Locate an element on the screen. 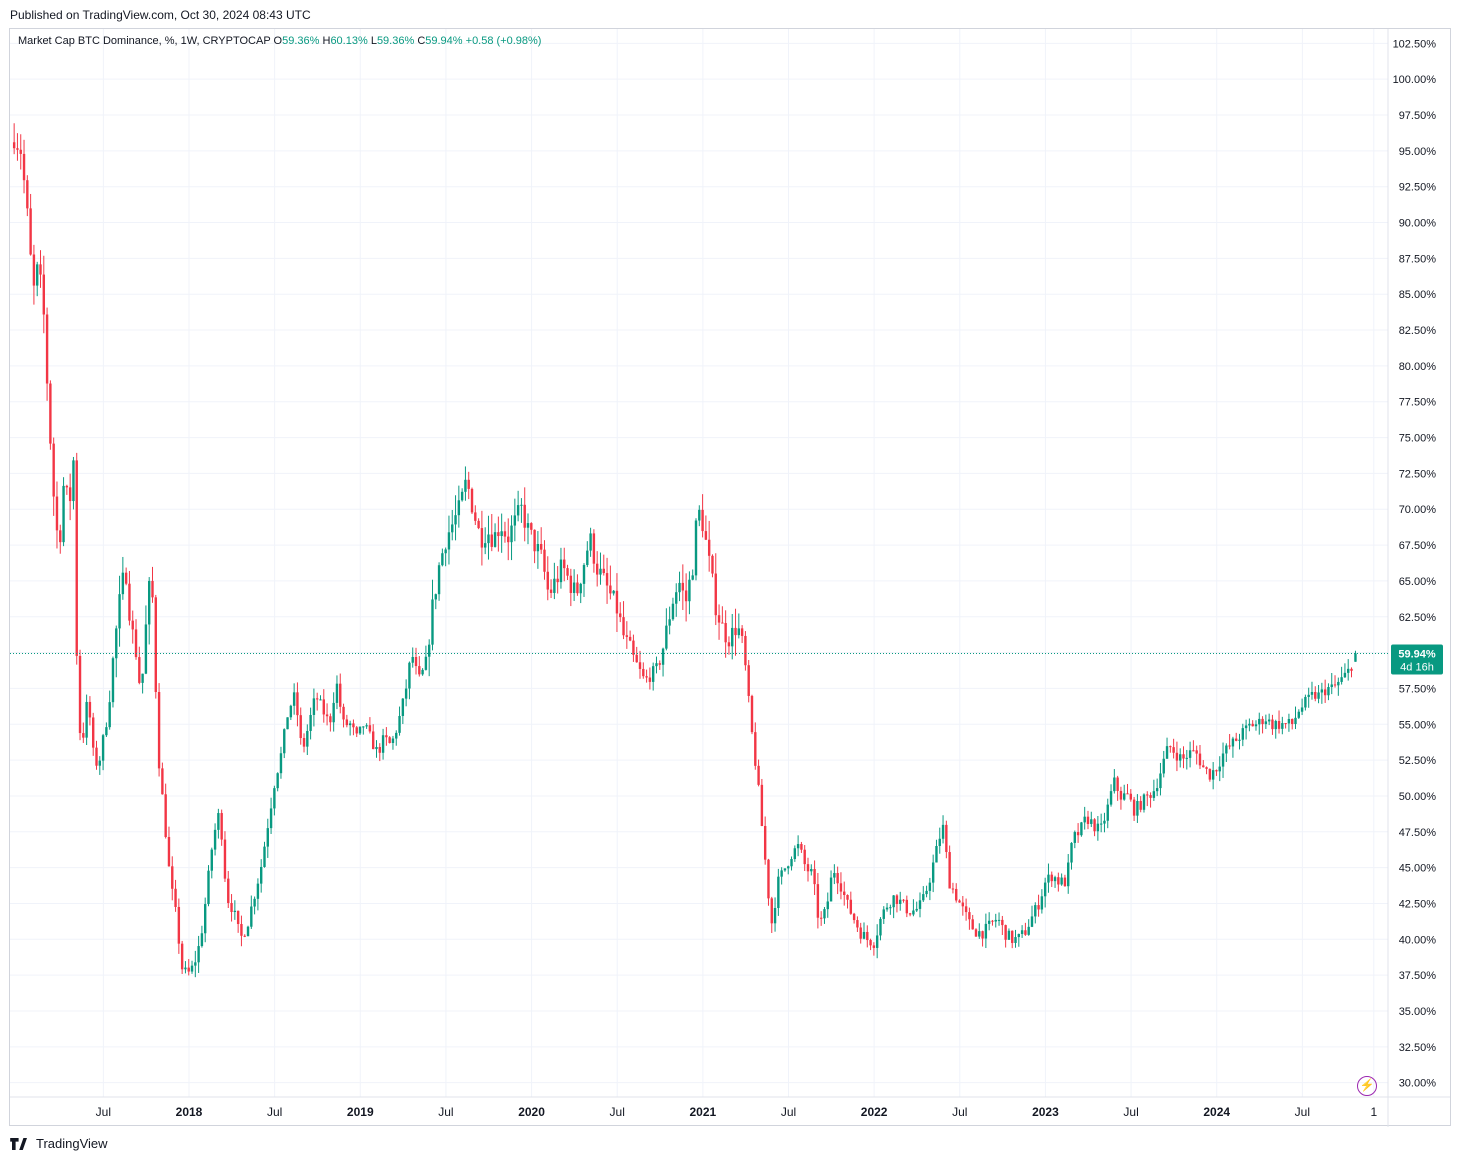 The width and height of the screenshot is (1462, 1162). x-tick-label: 2022 is located at coordinates (874, 1112).